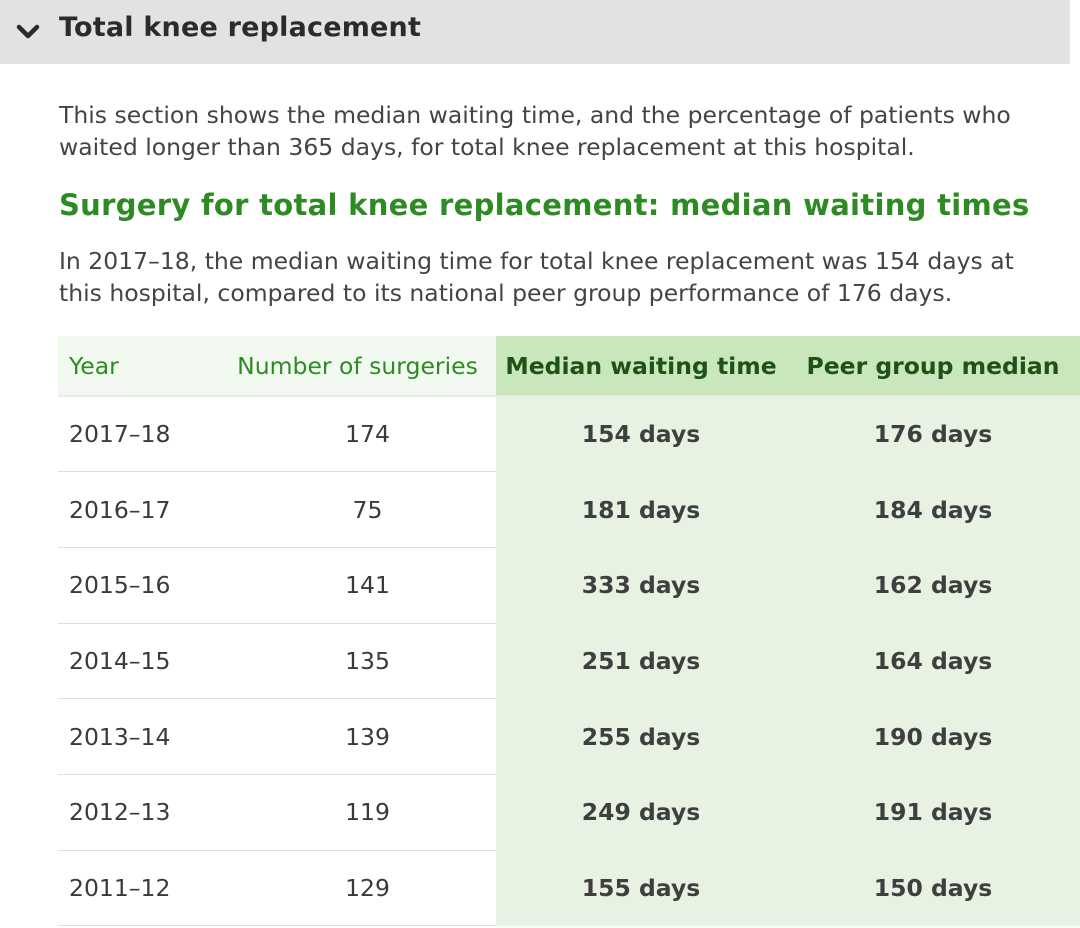  Describe the element at coordinates (933, 434) in the screenshot. I see `peer-median-cell: 176 days` at that location.